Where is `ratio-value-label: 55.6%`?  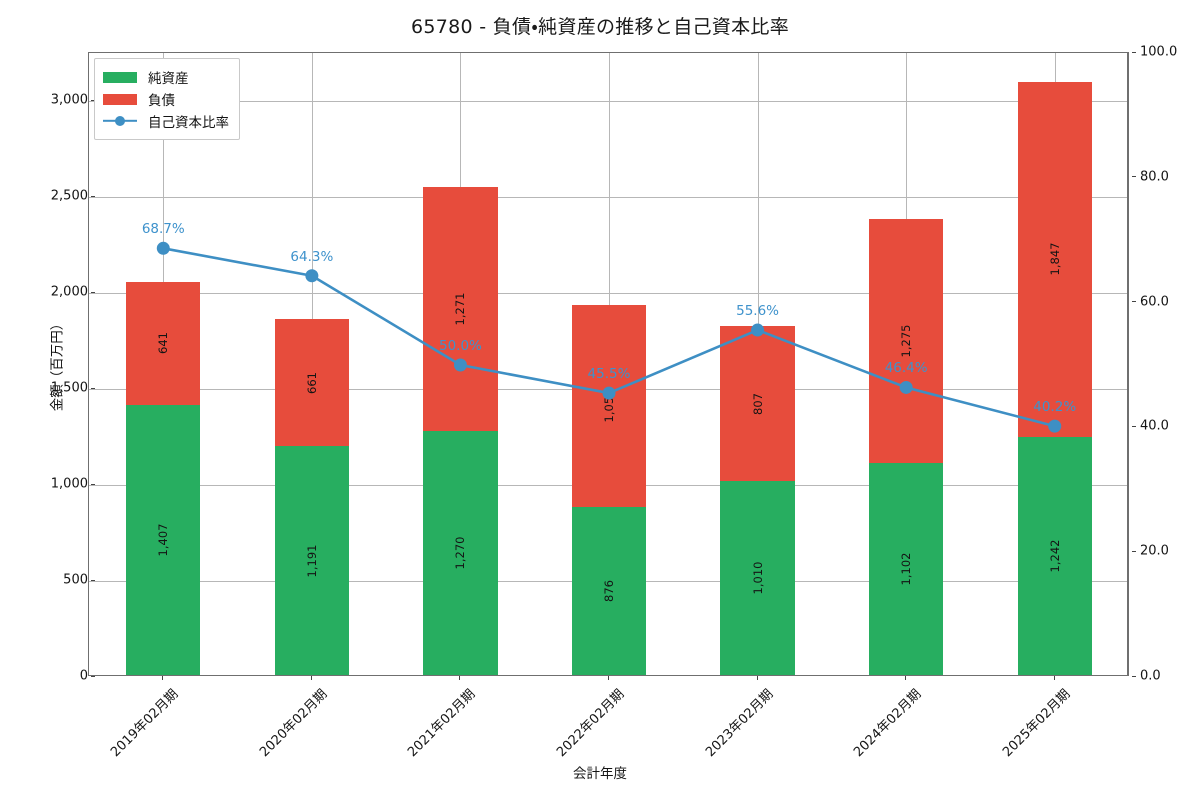 ratio-value-label: 55.6% is located at coordinates (758, 311).